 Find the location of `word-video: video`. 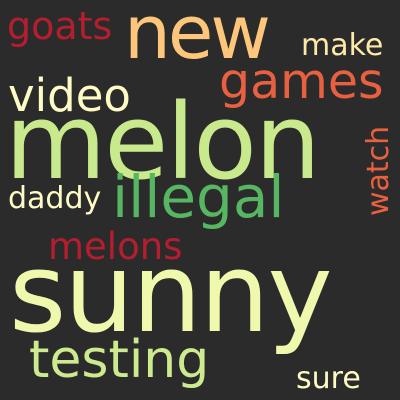

word-video: video is located at coordinates (69, 95).